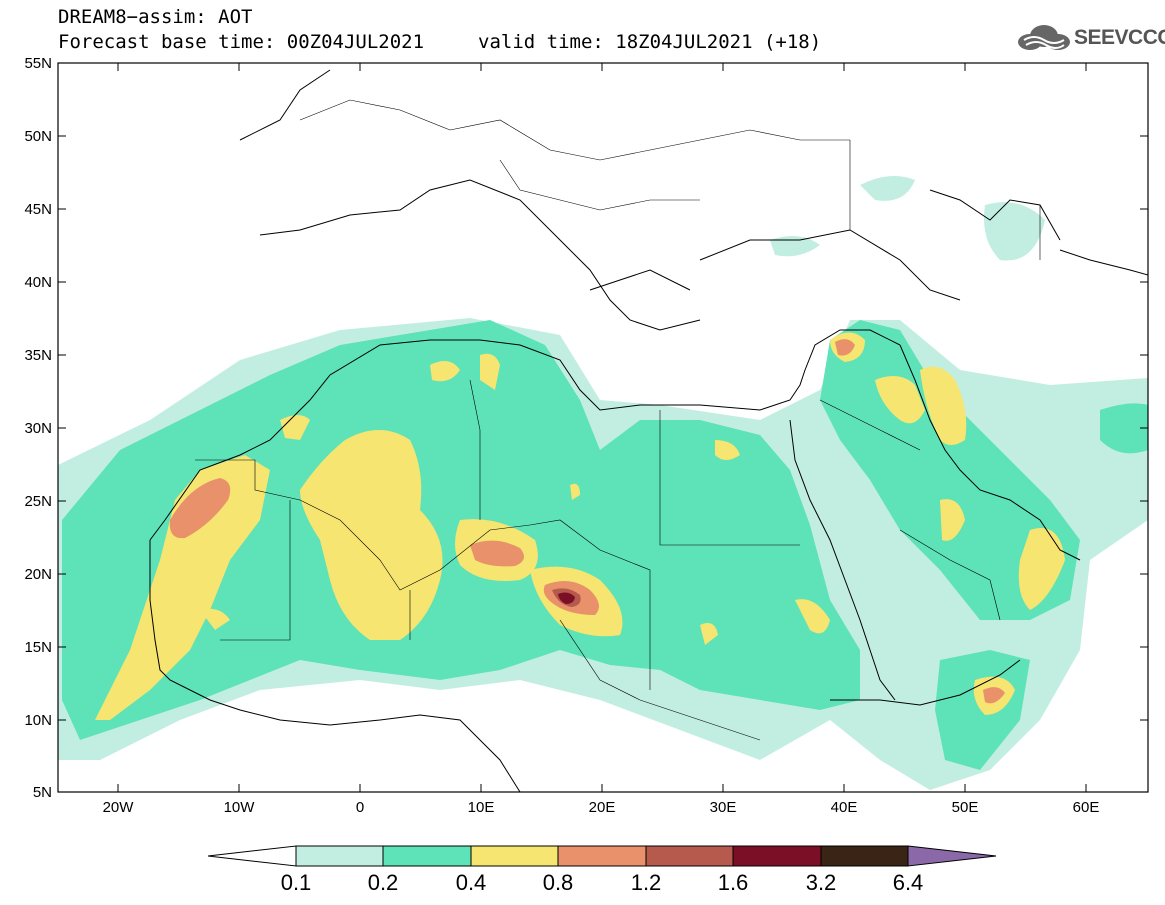 Image resolution: width=1165 pixels, height=905 pixels. What do you see at coordinates (38, 136) in the screenshot?
I see `lat-label: 50N` at bounding box center [38, 136].